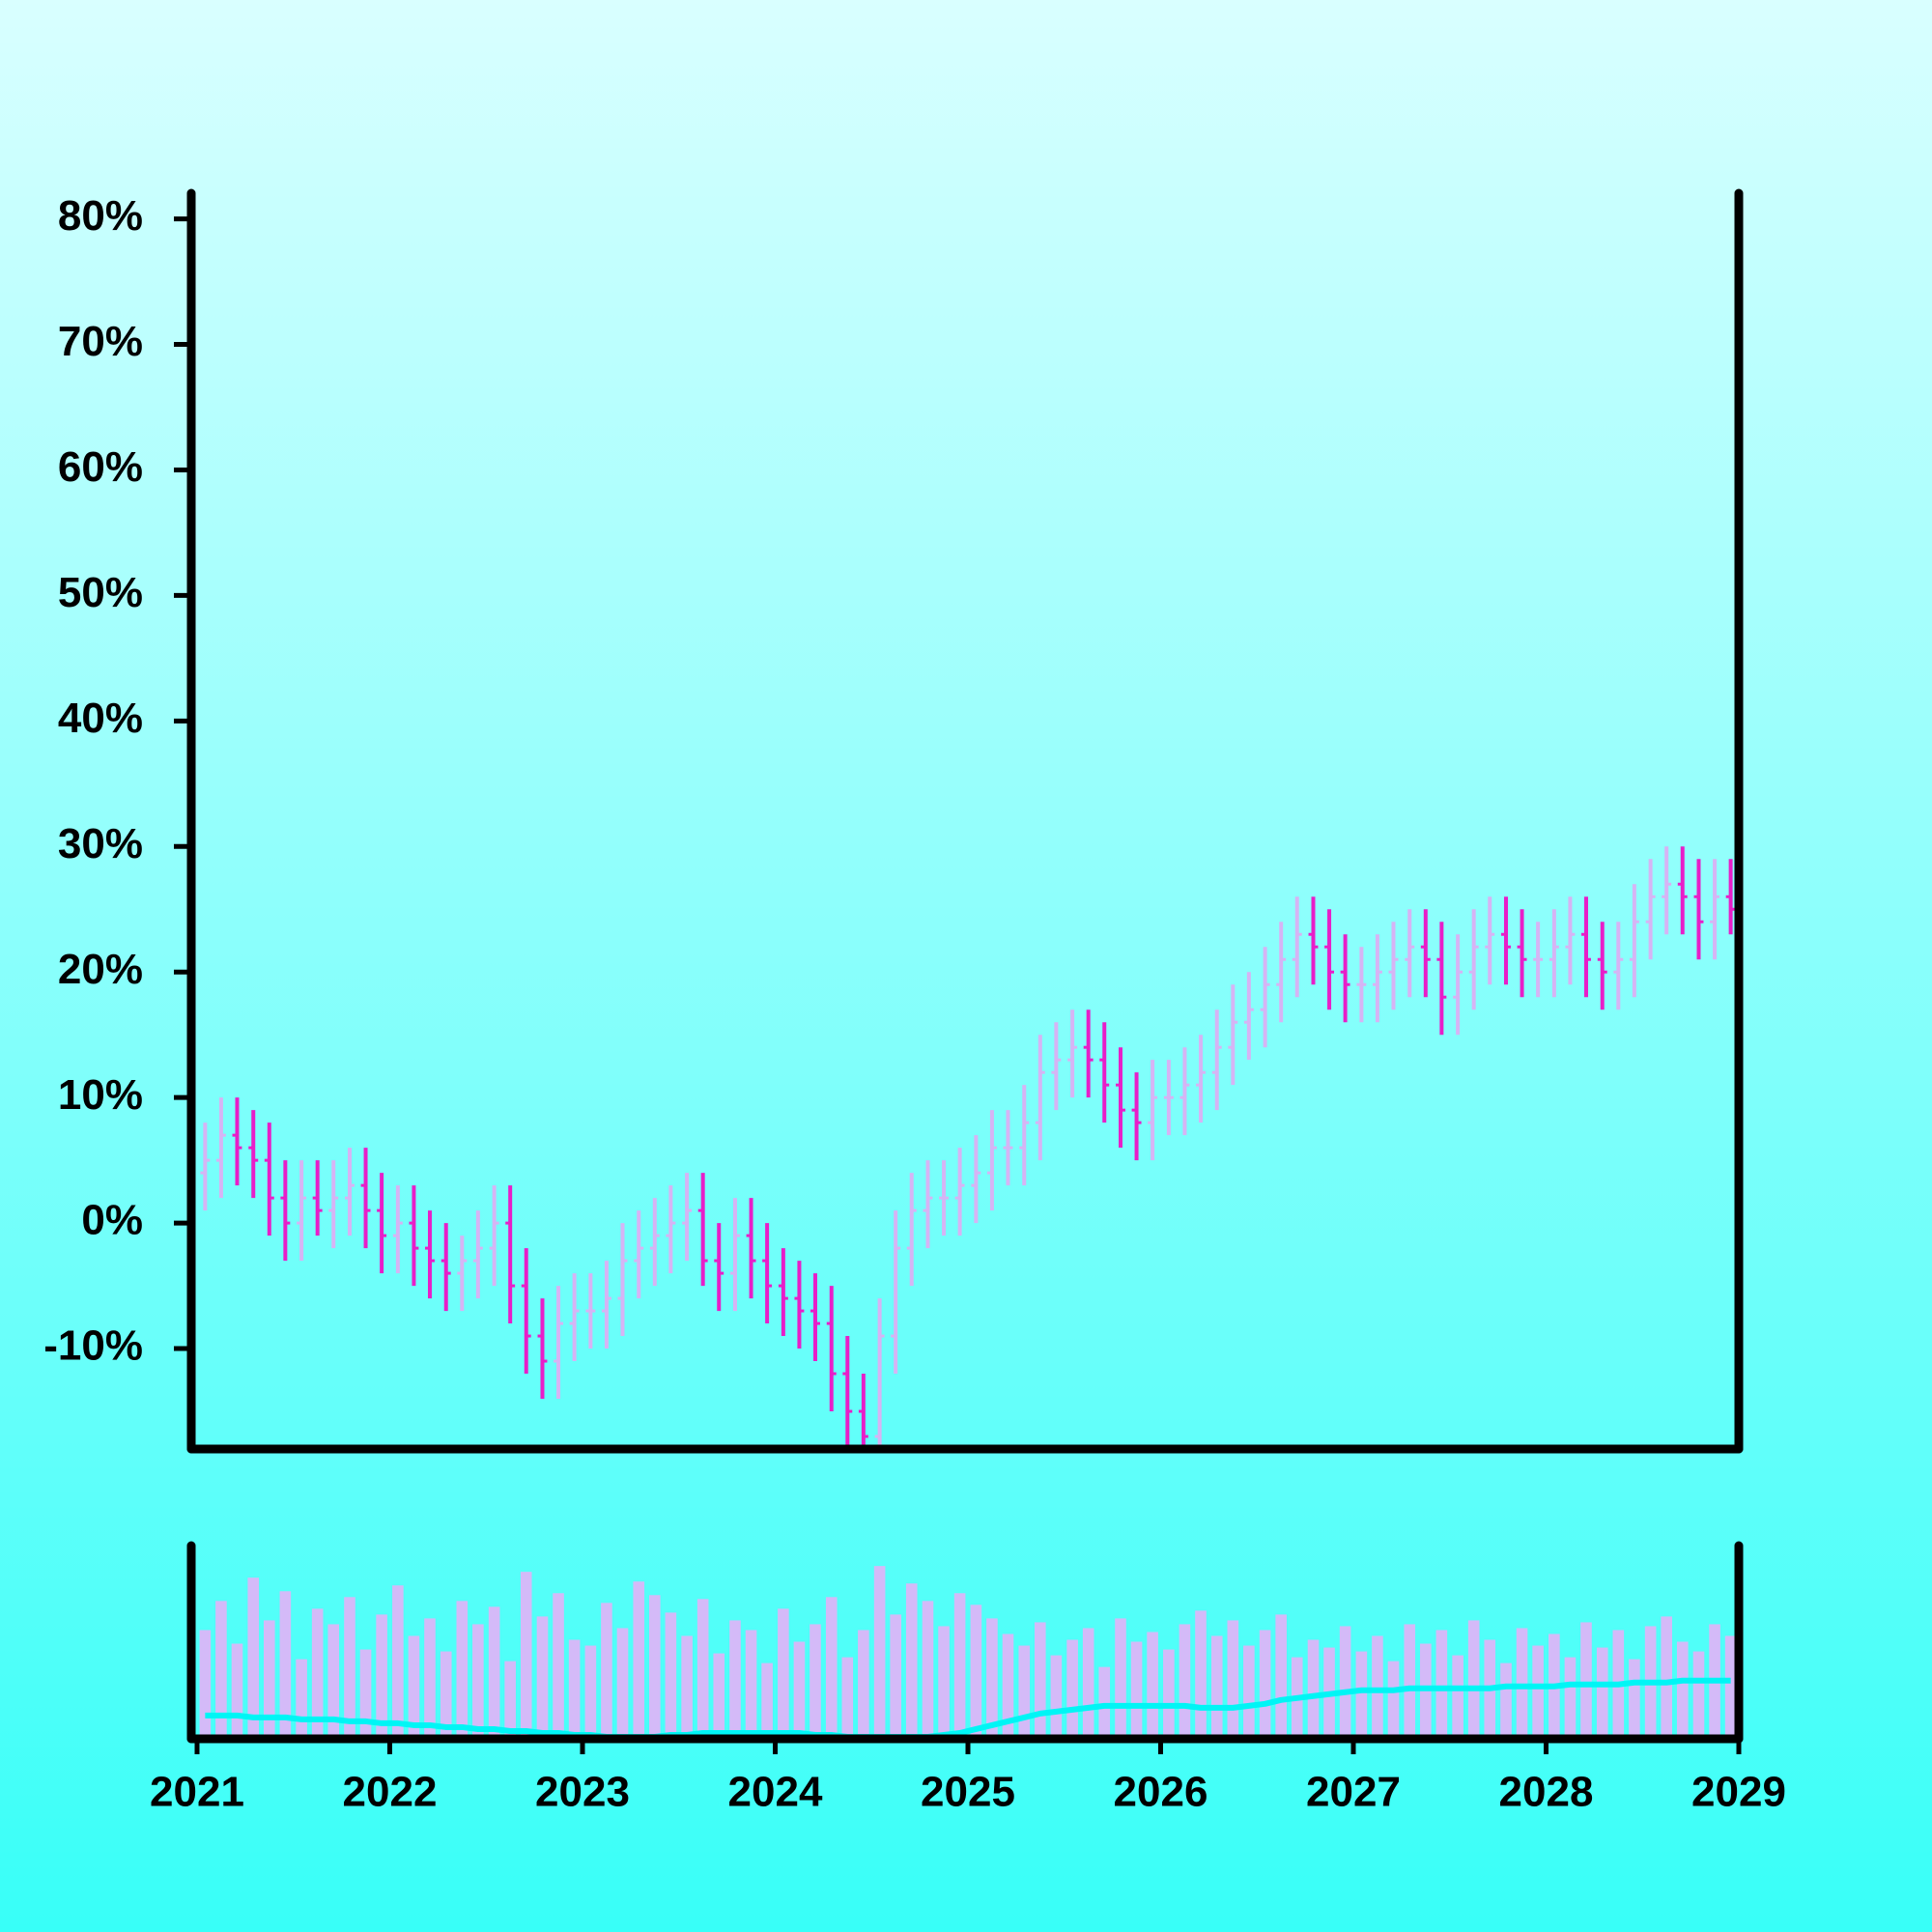 The height and width of the screenshot is (1932, 1932). What do you see at coordinates (390, 1792) in the screenshot?
I see `x-tick-label: 2022` at bounding box center [390, 1792].